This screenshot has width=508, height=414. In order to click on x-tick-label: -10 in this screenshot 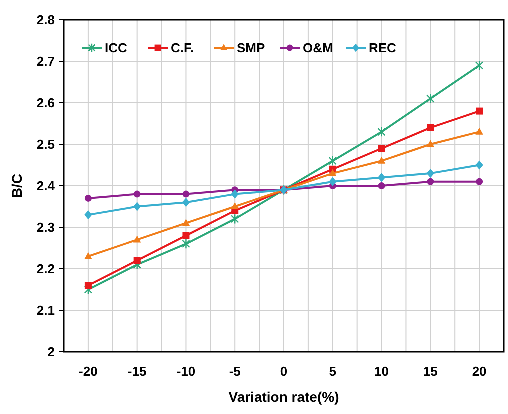, I will do `click(186, 371)`.